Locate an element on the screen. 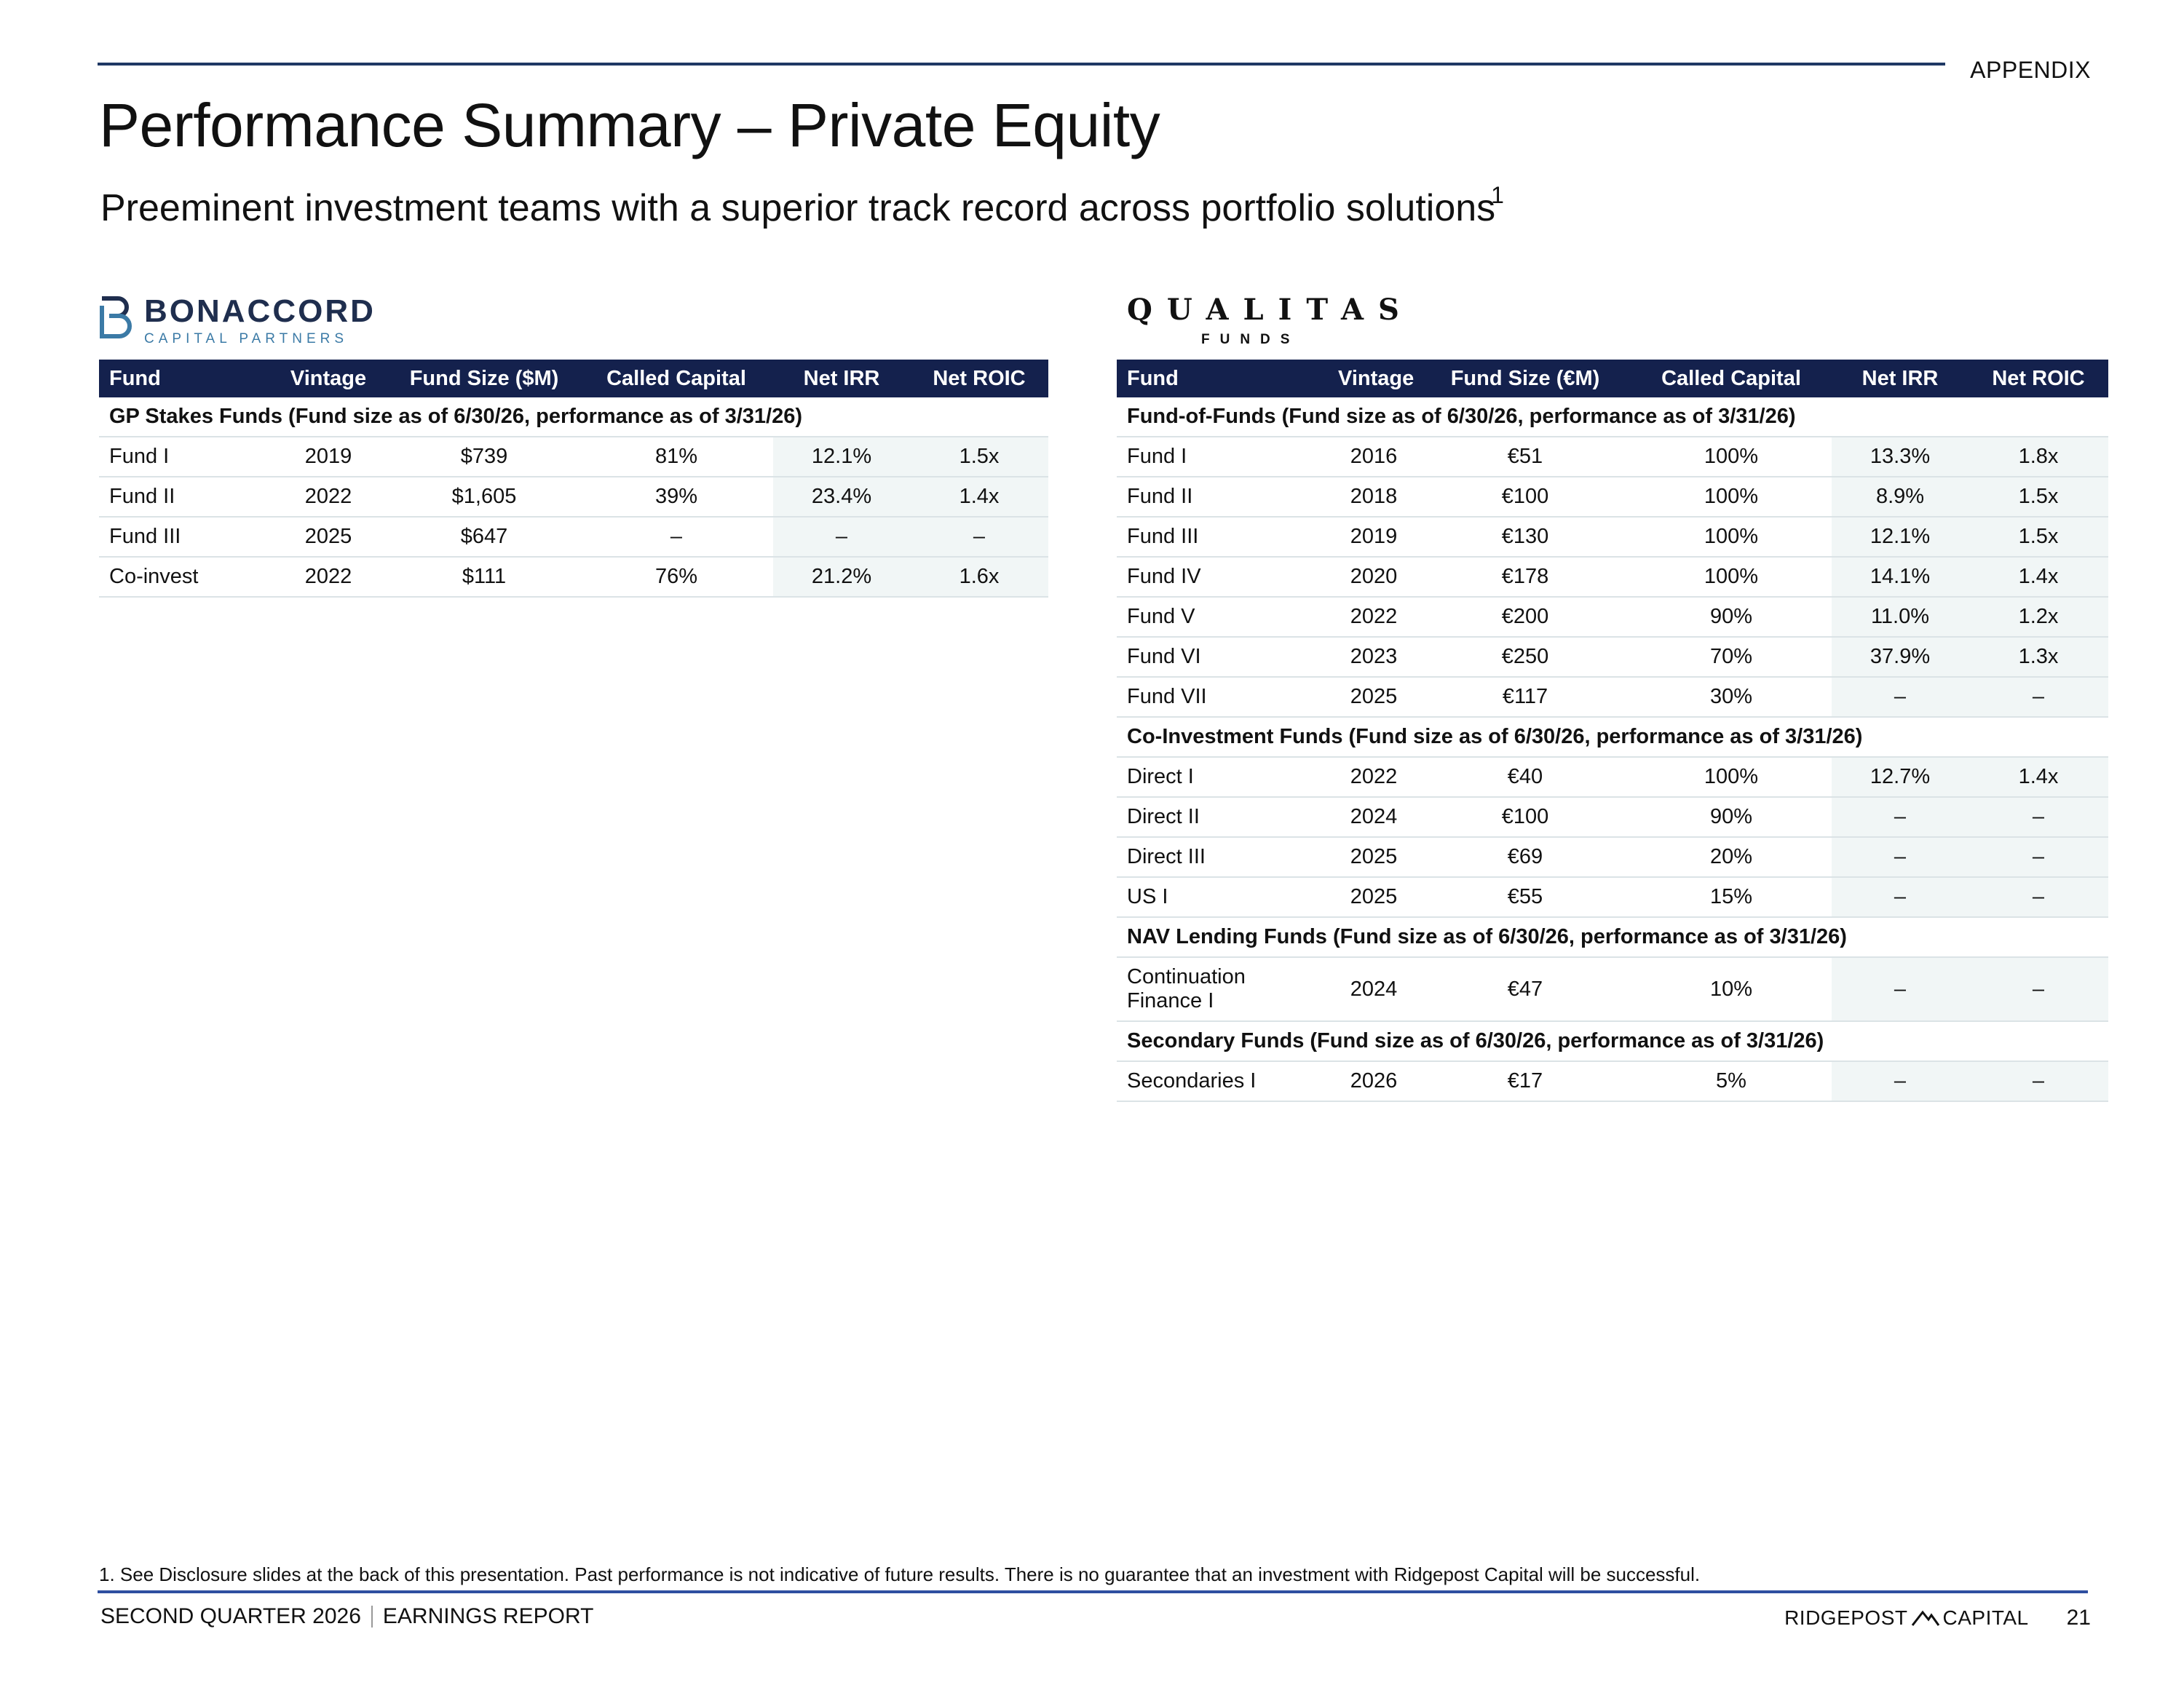  cell-fund-size: €51 is located at coordinates (1525, 457).